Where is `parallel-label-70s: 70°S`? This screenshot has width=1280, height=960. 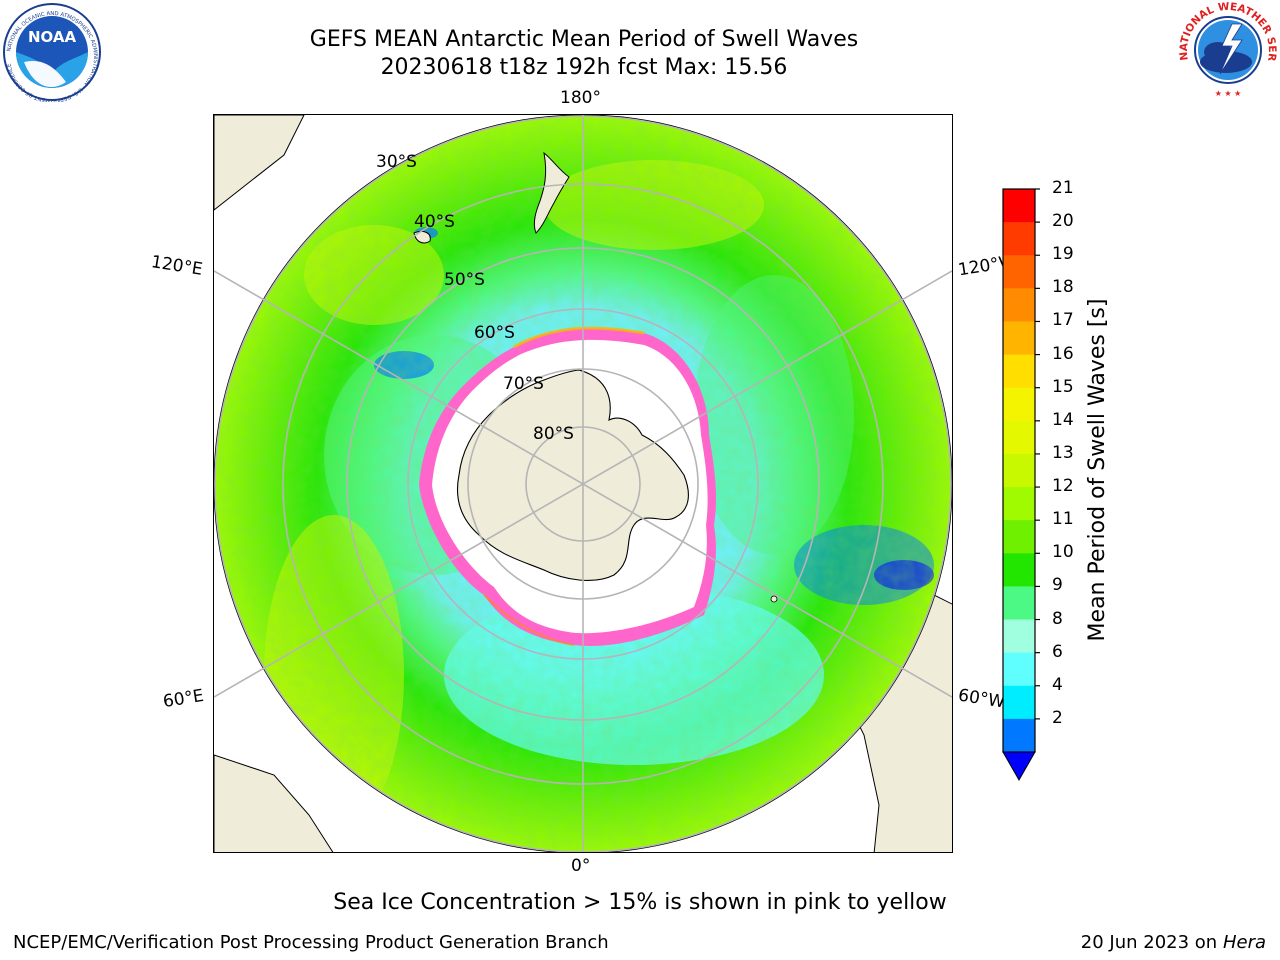
parallel-label-70s: 70°S is located at coordinates (523, 384).